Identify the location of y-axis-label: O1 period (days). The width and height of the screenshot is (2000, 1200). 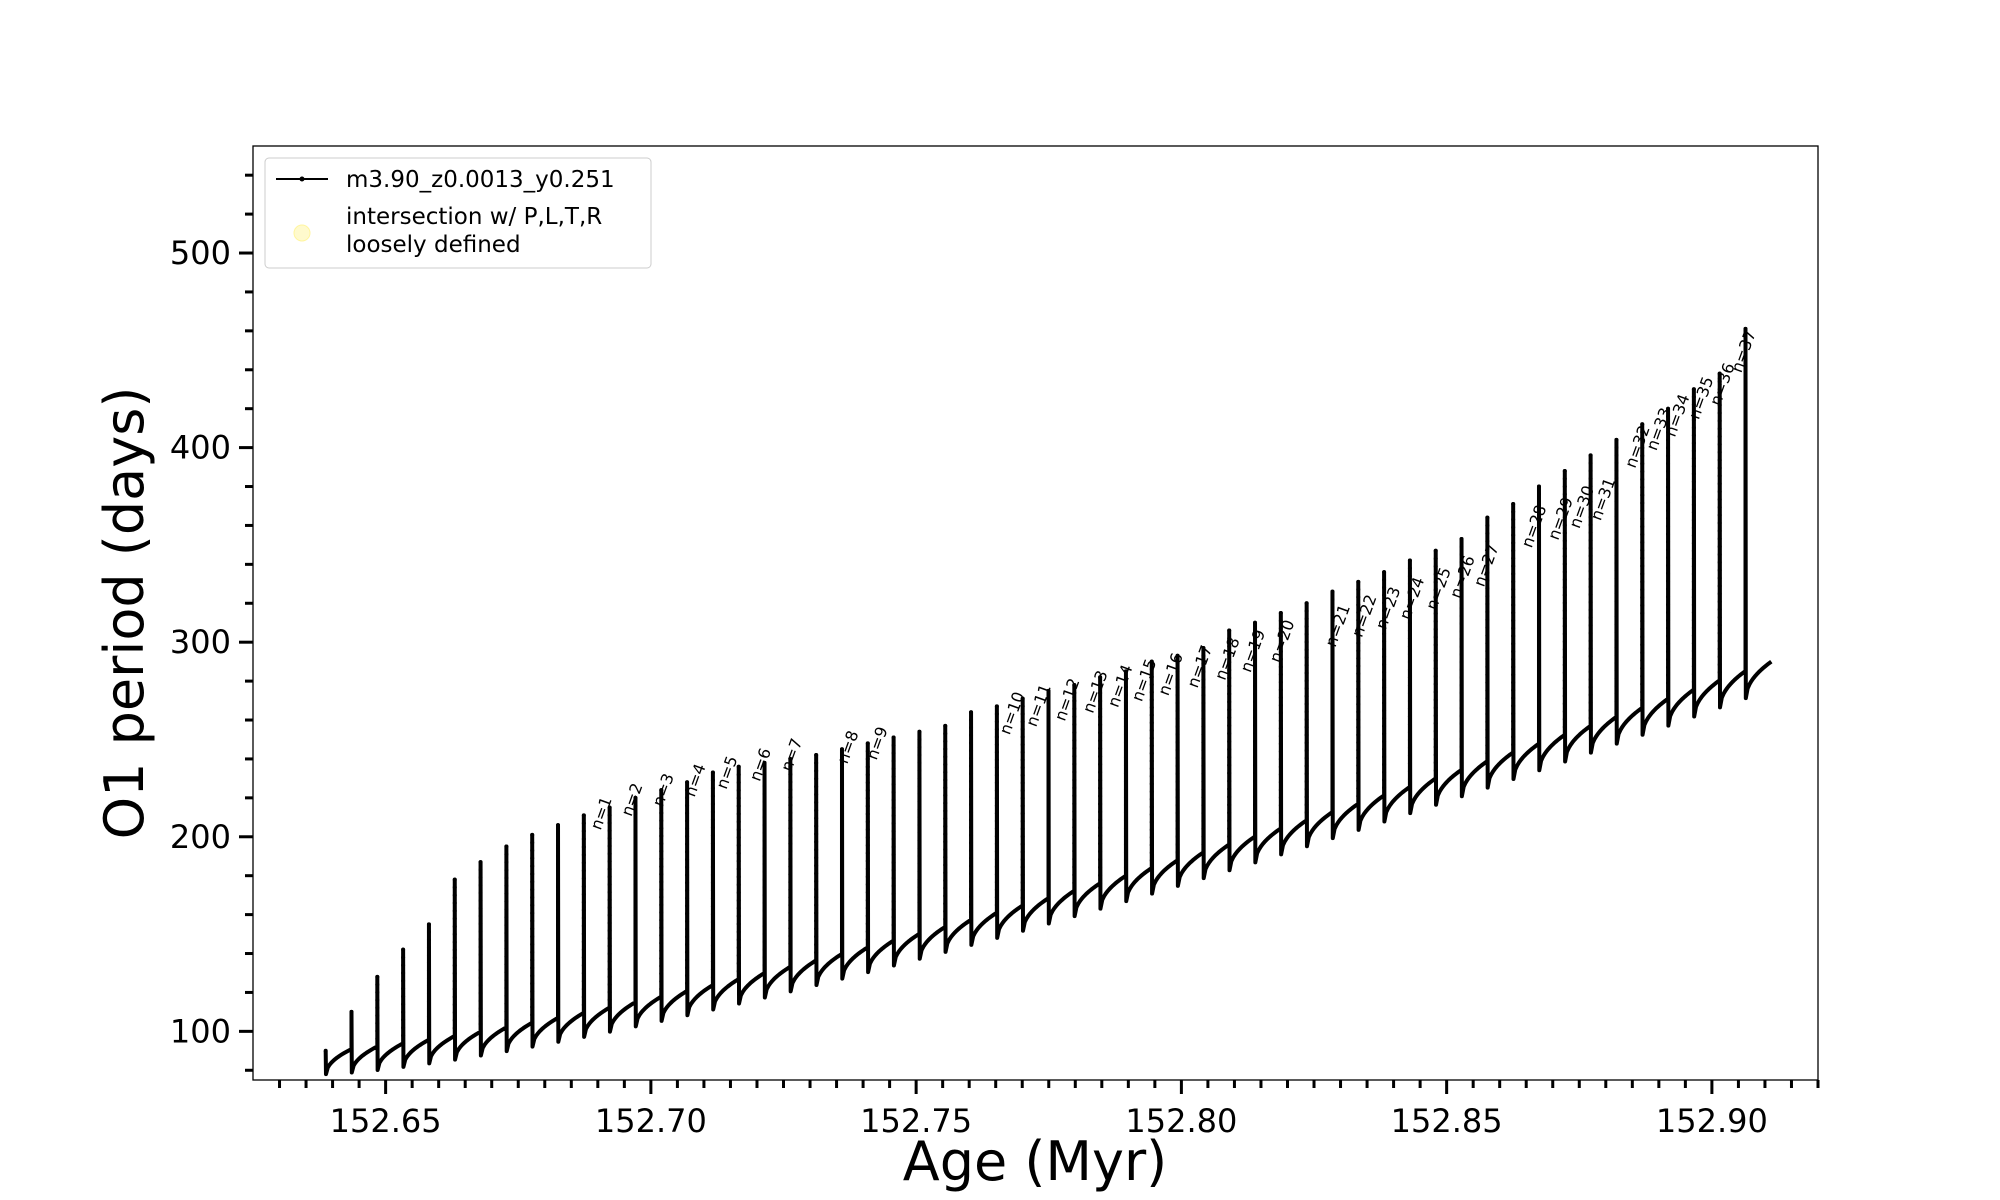
(124, 613).